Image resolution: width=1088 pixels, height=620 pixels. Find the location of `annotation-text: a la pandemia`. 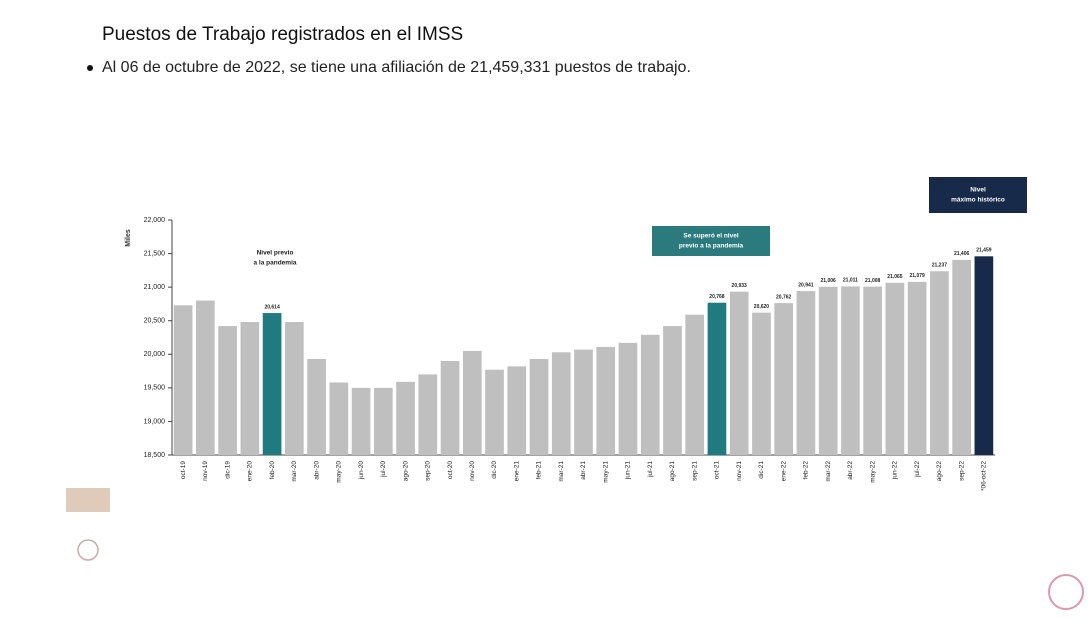

annotation-text: a la pandemia is located at coordinates (275, 263).